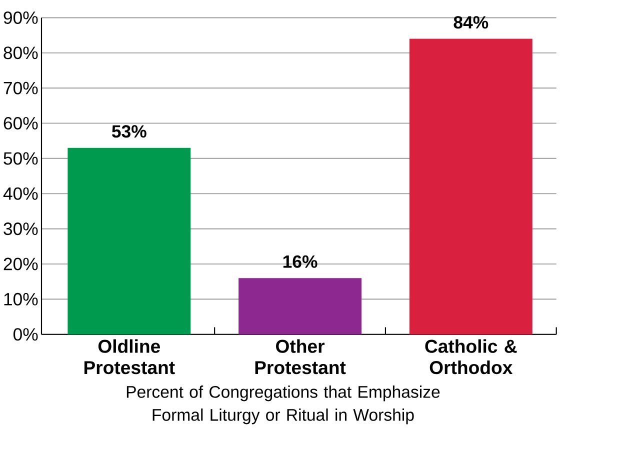  Describe the element at coordinates (129, 356) in the screenshot. I see `x-tick-label: Oldline Protestant` at that location.